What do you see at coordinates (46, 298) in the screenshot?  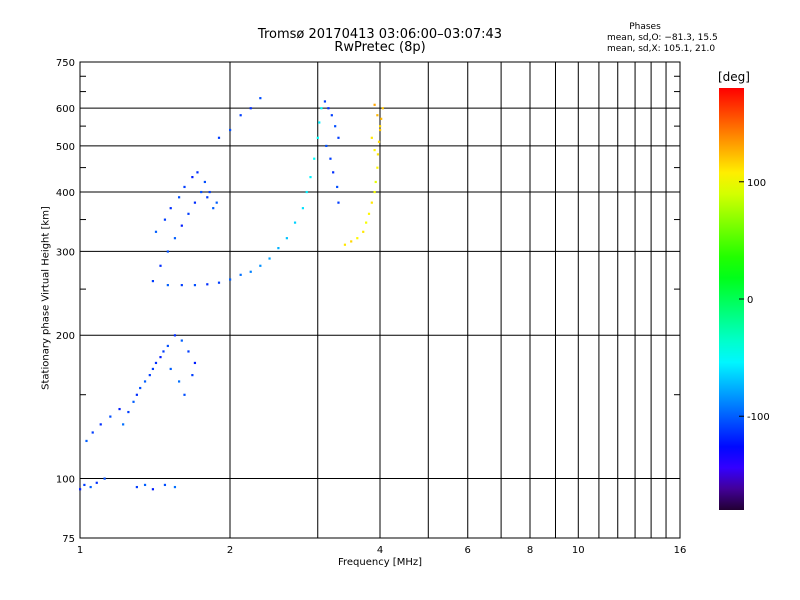 I see `y-axis-label: Stationary phase Virtual Height [km]` at bounding box center [46, 298].